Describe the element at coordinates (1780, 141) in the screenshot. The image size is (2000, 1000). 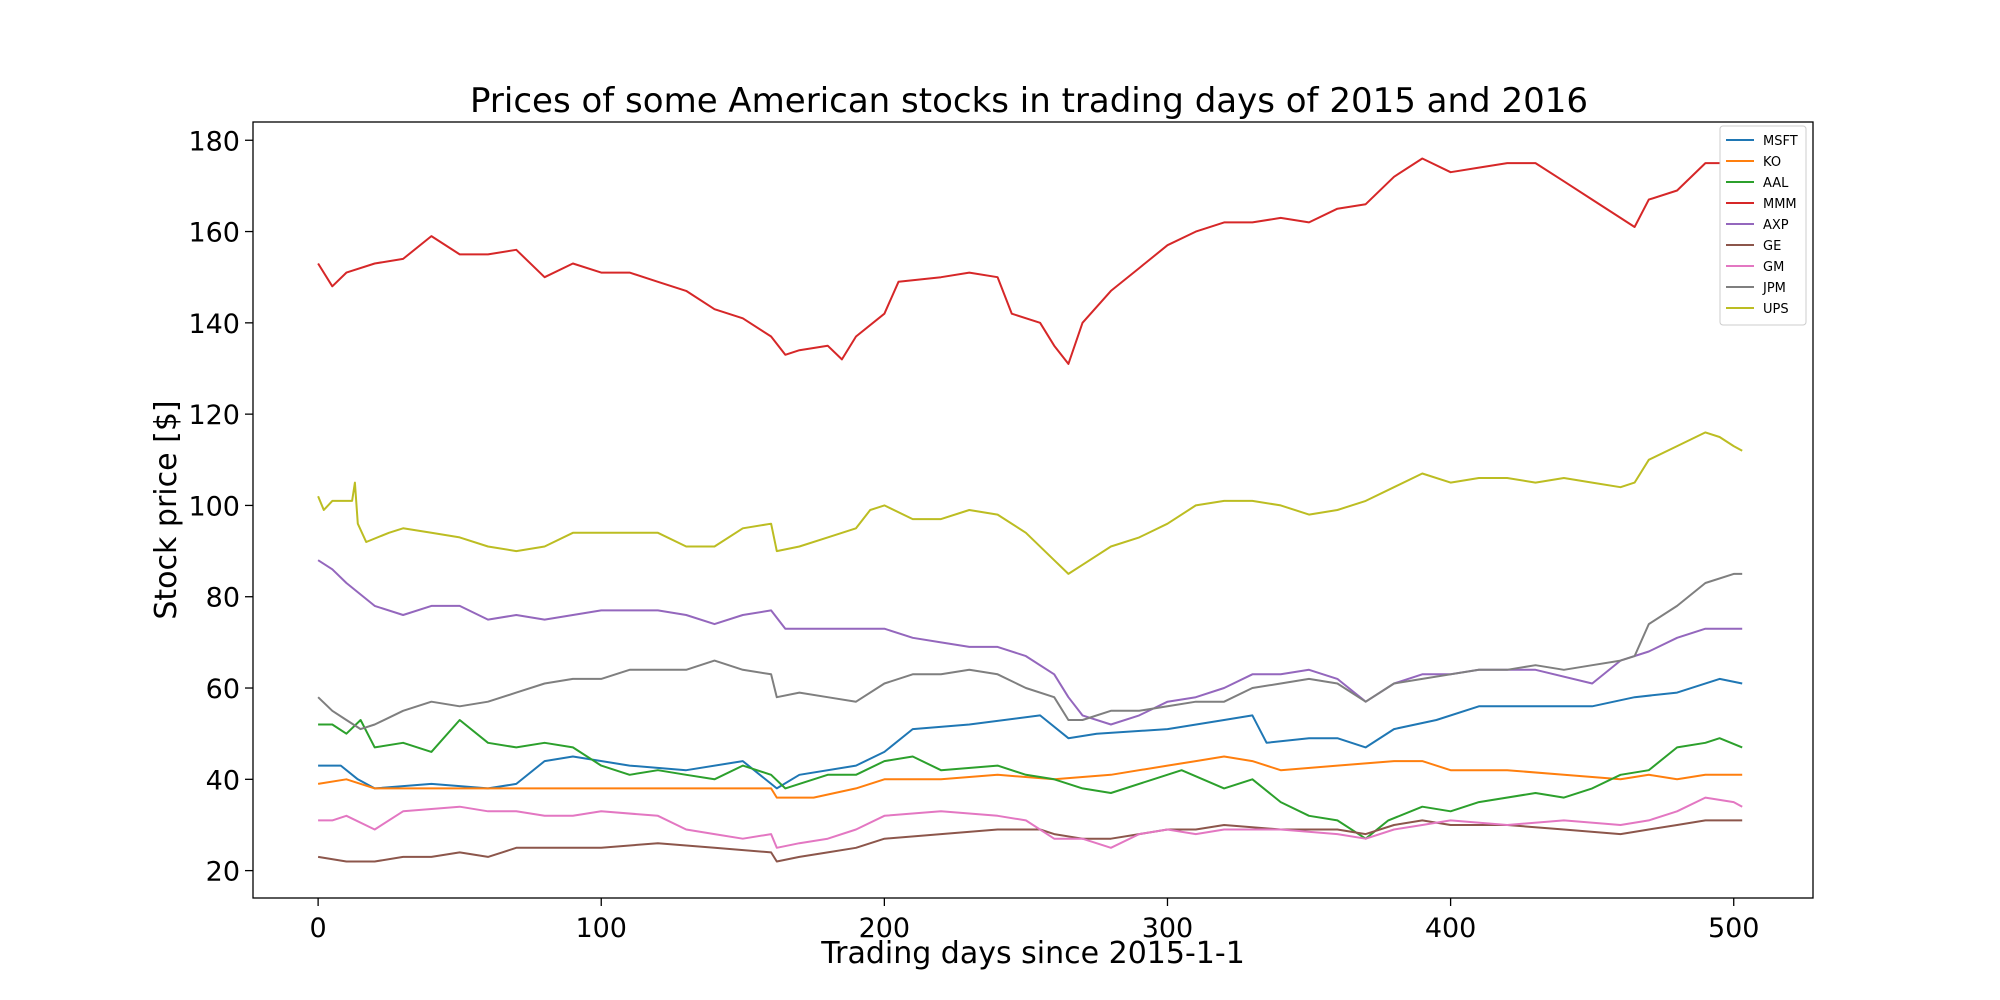
I see `legend-label-msft: MSFT` at that location.